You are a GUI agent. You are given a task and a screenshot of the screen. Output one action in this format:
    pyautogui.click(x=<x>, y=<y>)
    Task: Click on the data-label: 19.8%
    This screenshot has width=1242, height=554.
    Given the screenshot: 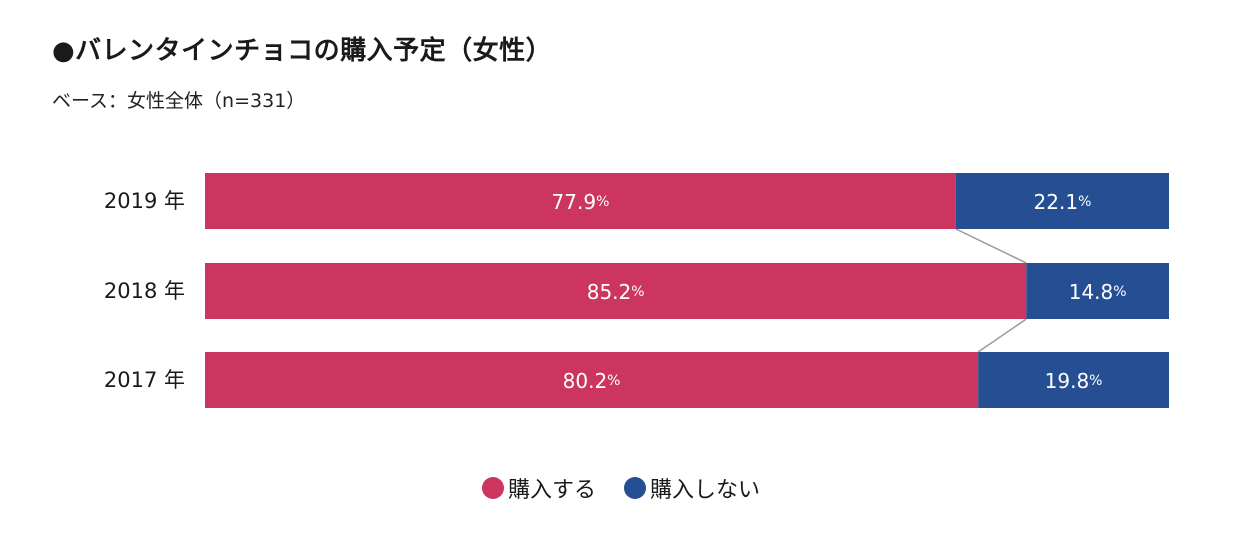 What is the action you would take?
    pyautogui.click(x=1074, y=381)
    